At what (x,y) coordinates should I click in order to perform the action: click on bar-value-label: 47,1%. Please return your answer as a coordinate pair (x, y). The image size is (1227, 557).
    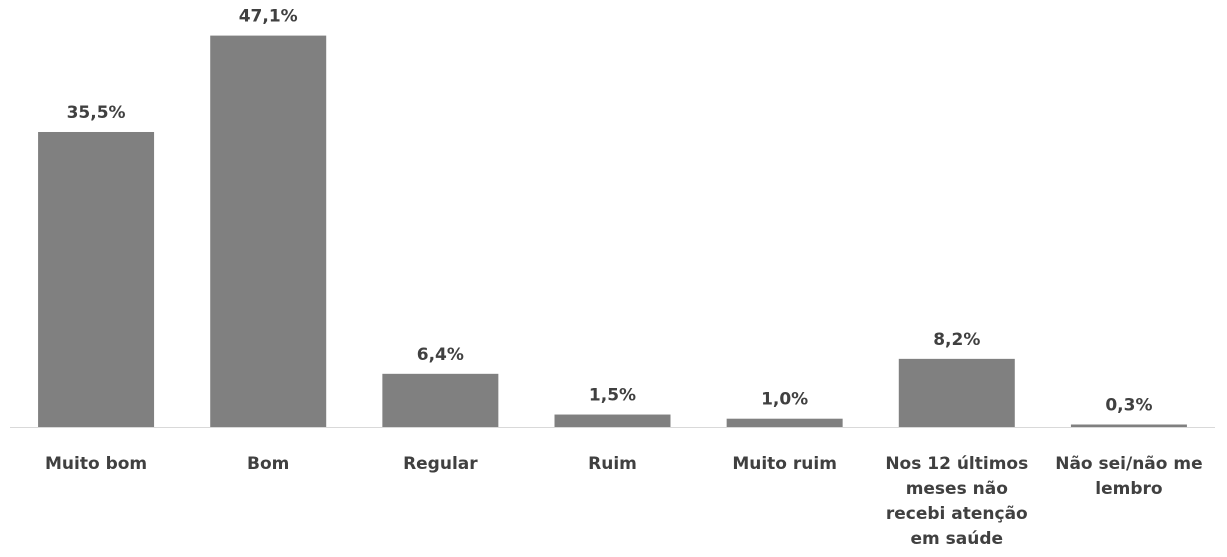
    Looking at the image, I should click on (268, 17).